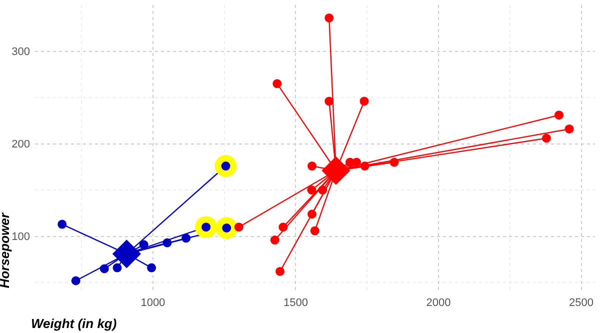 Image resolution: width=600 pixels, height=333 pixels. Describe the element at coordinates (6, 250) in the screenshot. I see `y-axis-title: Horsepower` at that location.